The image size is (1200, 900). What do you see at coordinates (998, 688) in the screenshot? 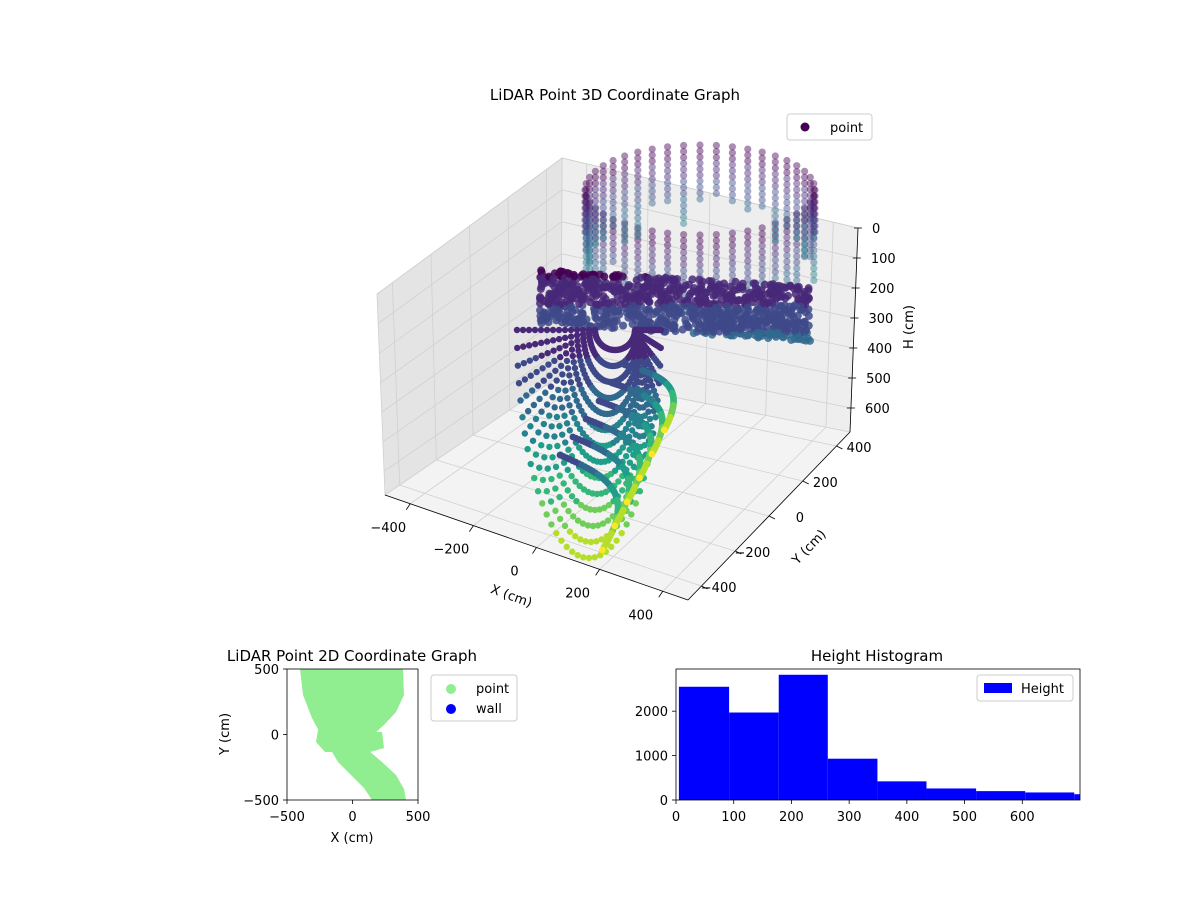
I see `legend-histogram-marker` at bounding box center [998, 688].